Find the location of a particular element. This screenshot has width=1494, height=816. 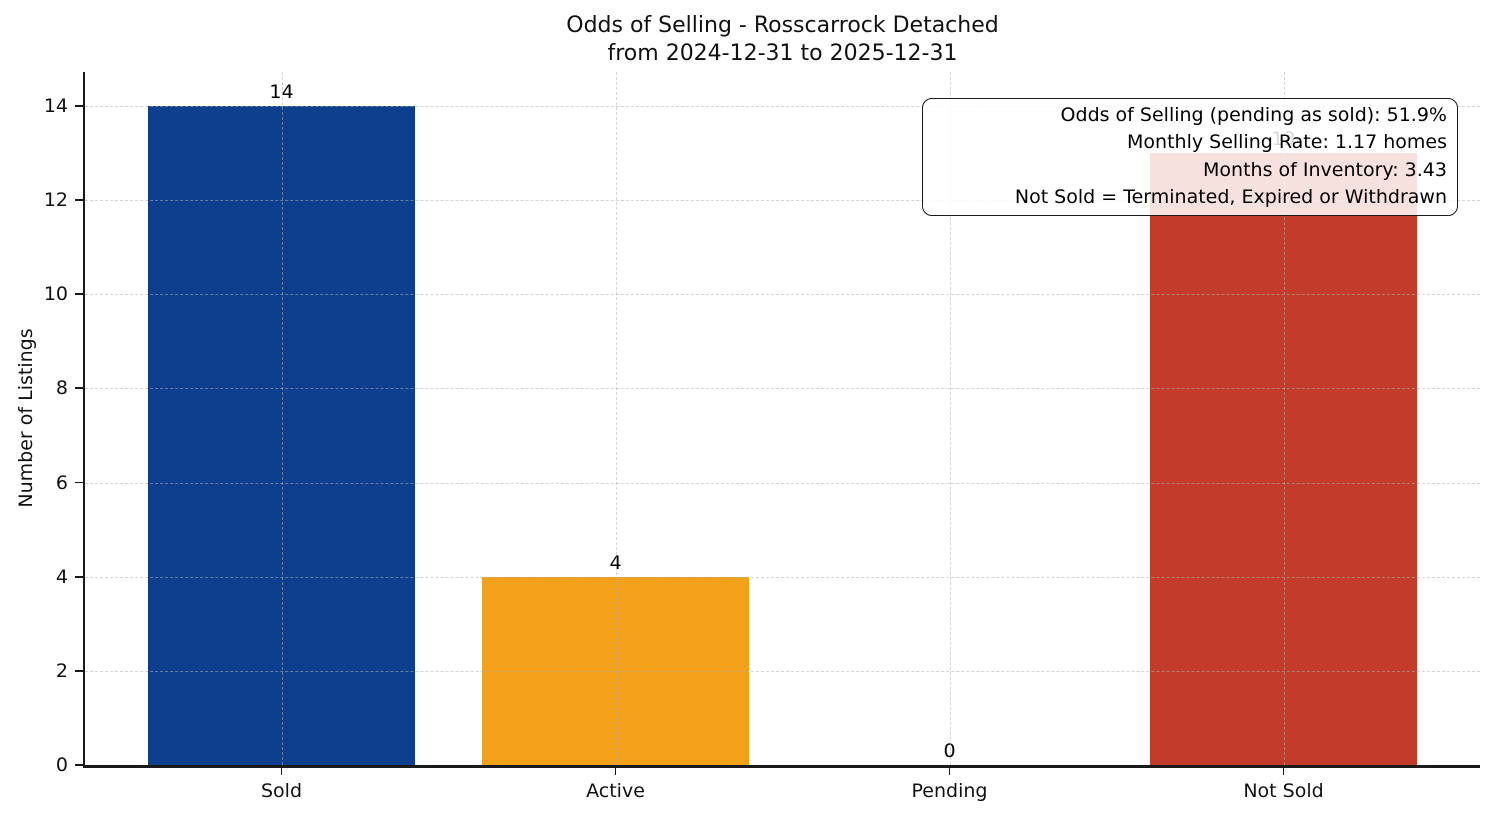

y-tick-label-6: 6 is located at coordinates (61, 482).